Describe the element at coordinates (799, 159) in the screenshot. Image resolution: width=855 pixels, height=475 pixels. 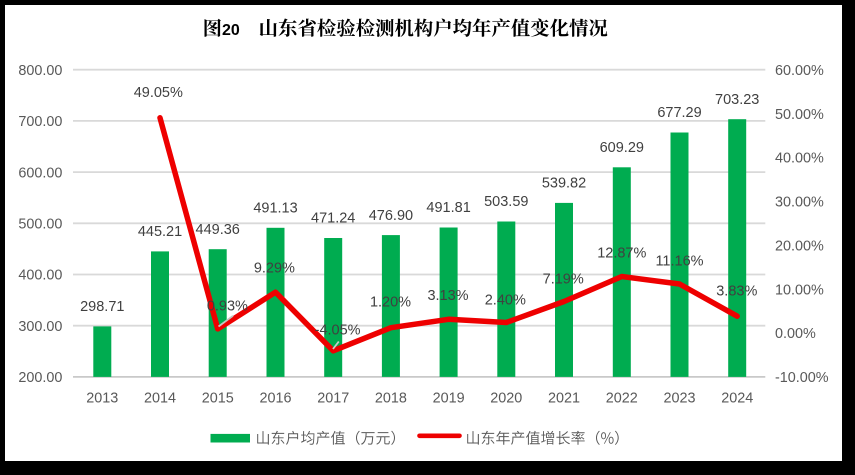
I see `svg-text: 40.00%` at that location.